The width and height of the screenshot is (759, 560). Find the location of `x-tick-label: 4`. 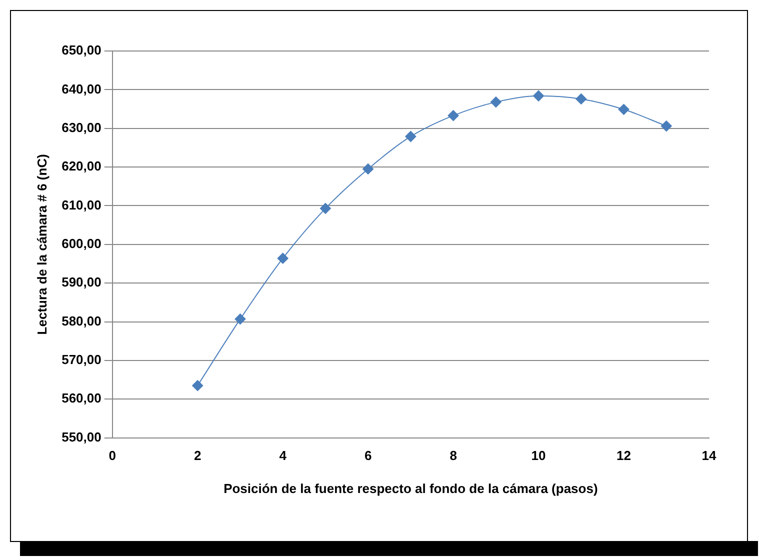

x-tick-label: 4 is located at coordinates (283, 456).